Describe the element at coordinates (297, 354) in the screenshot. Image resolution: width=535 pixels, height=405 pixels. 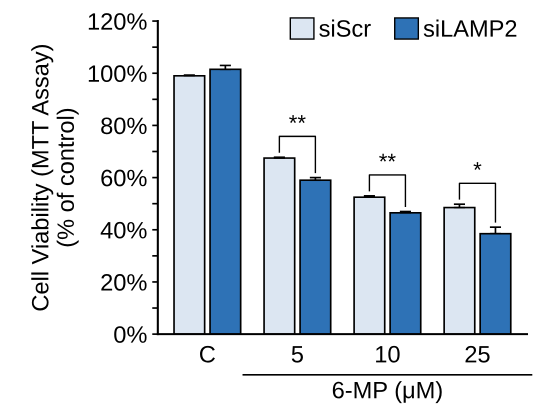
I see `x-tick-label: 5` at that location.